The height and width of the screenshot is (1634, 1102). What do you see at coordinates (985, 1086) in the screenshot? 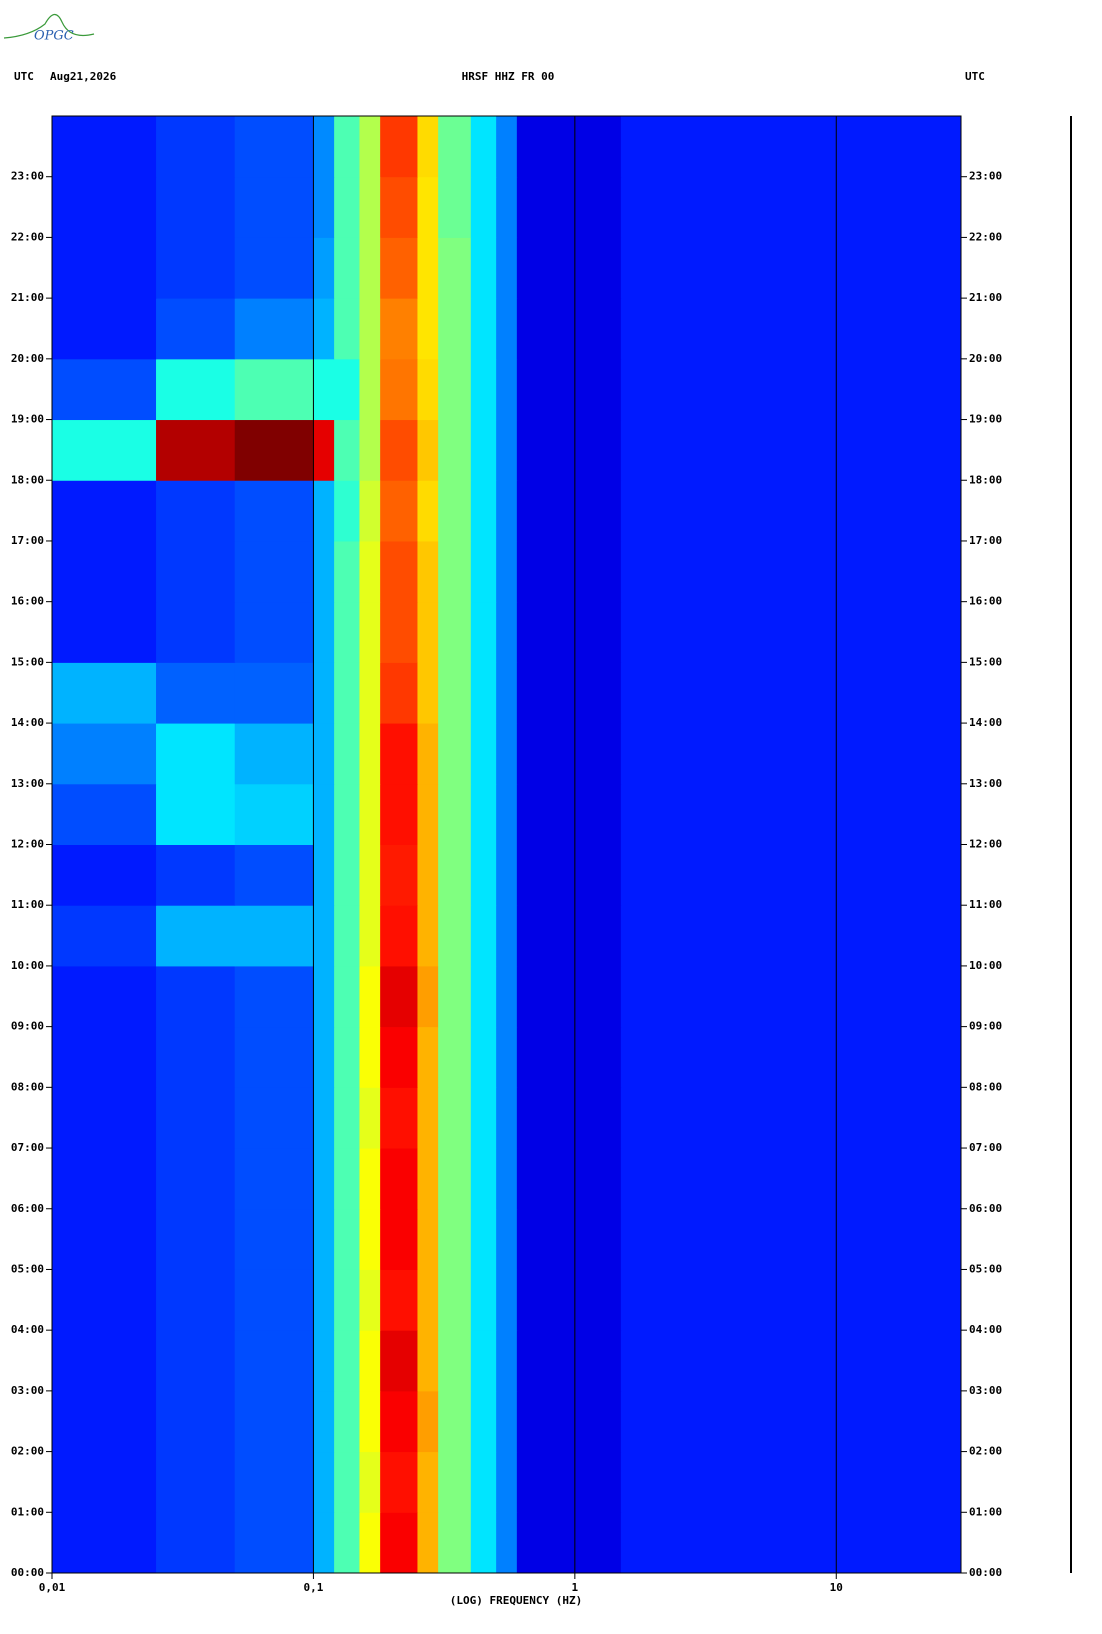
I see `y-tick-label-right: 08:00` at bounding box center [985, 1086].